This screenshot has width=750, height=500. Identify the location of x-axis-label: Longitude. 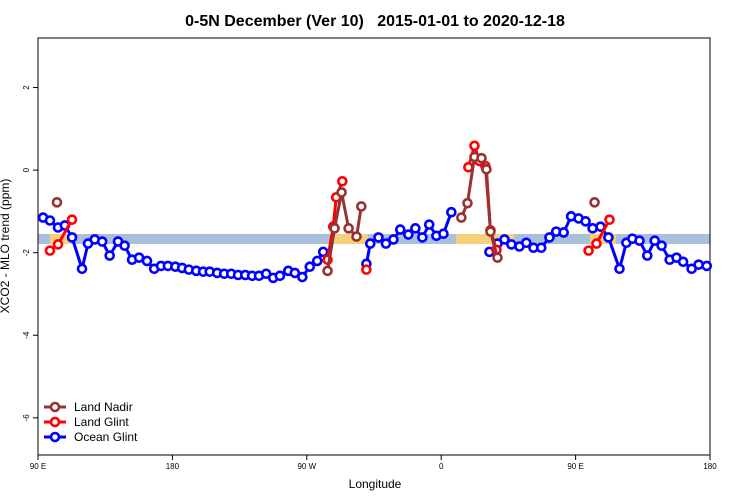
(375, 484).